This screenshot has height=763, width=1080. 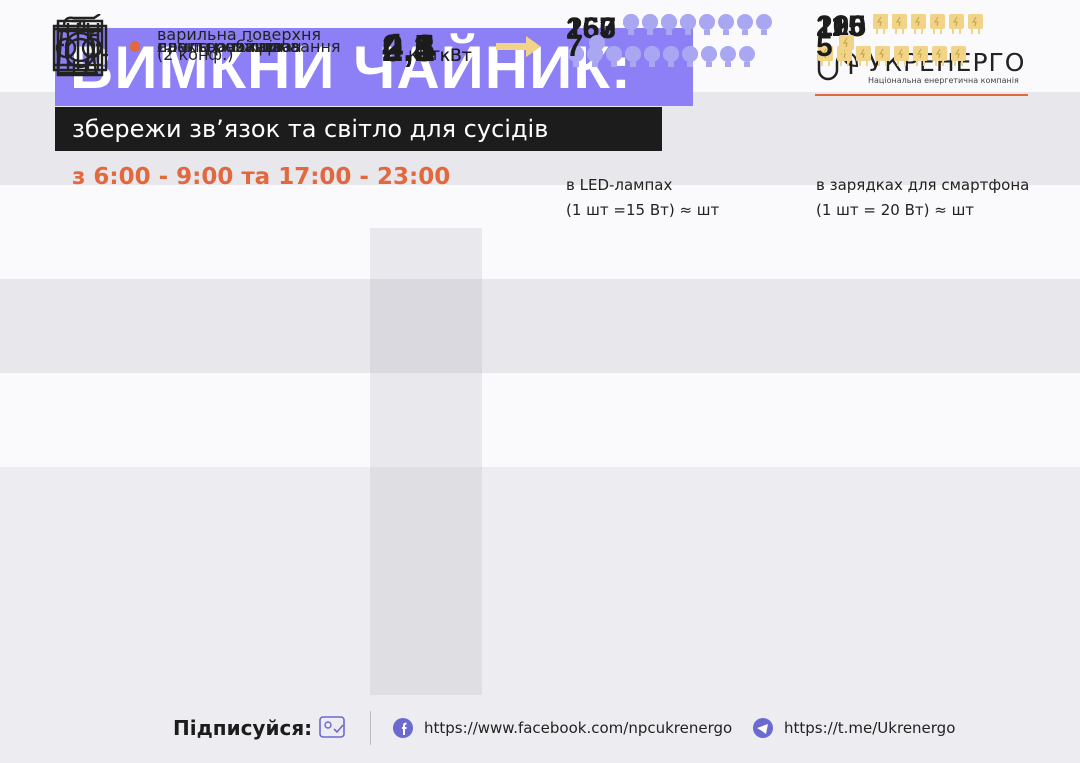 What do you see at coordinates (921, 95) in the screenshot?
I see `logo-line` at bounding box center [921, 95].